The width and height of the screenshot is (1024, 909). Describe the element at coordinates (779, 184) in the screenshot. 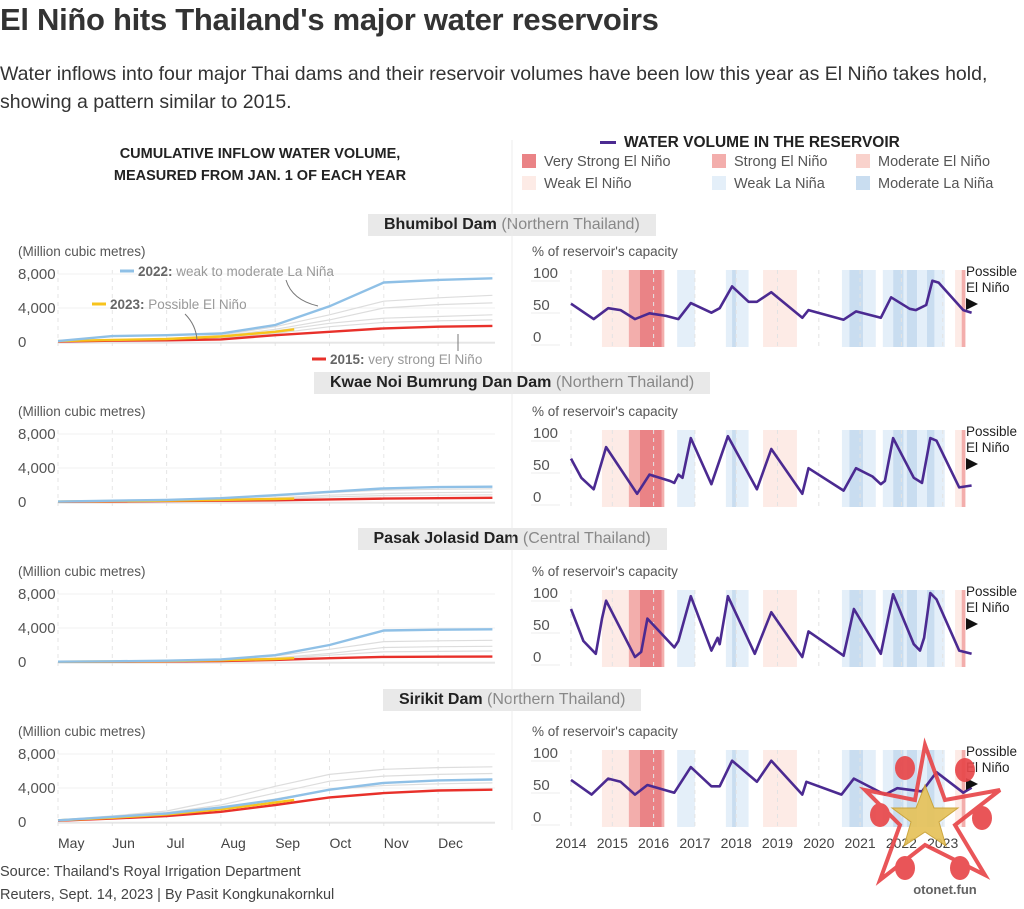

I see `legend-label: Weak La Niña` at that location.